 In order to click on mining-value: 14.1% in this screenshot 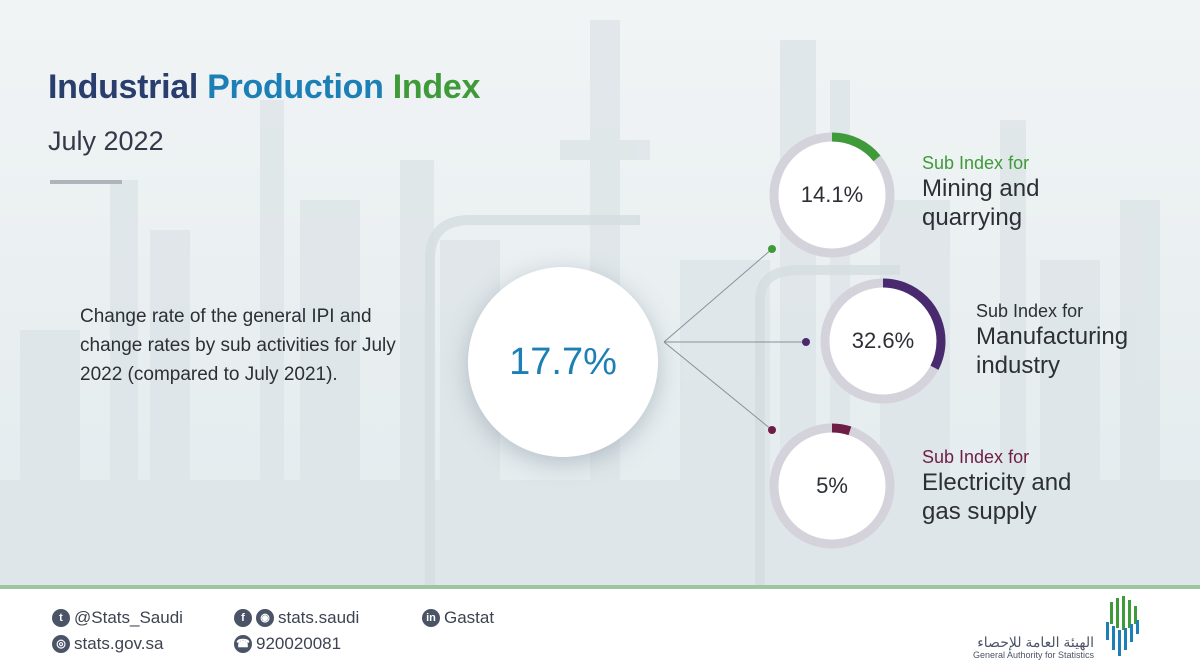, I will do `click(832, 194)`.